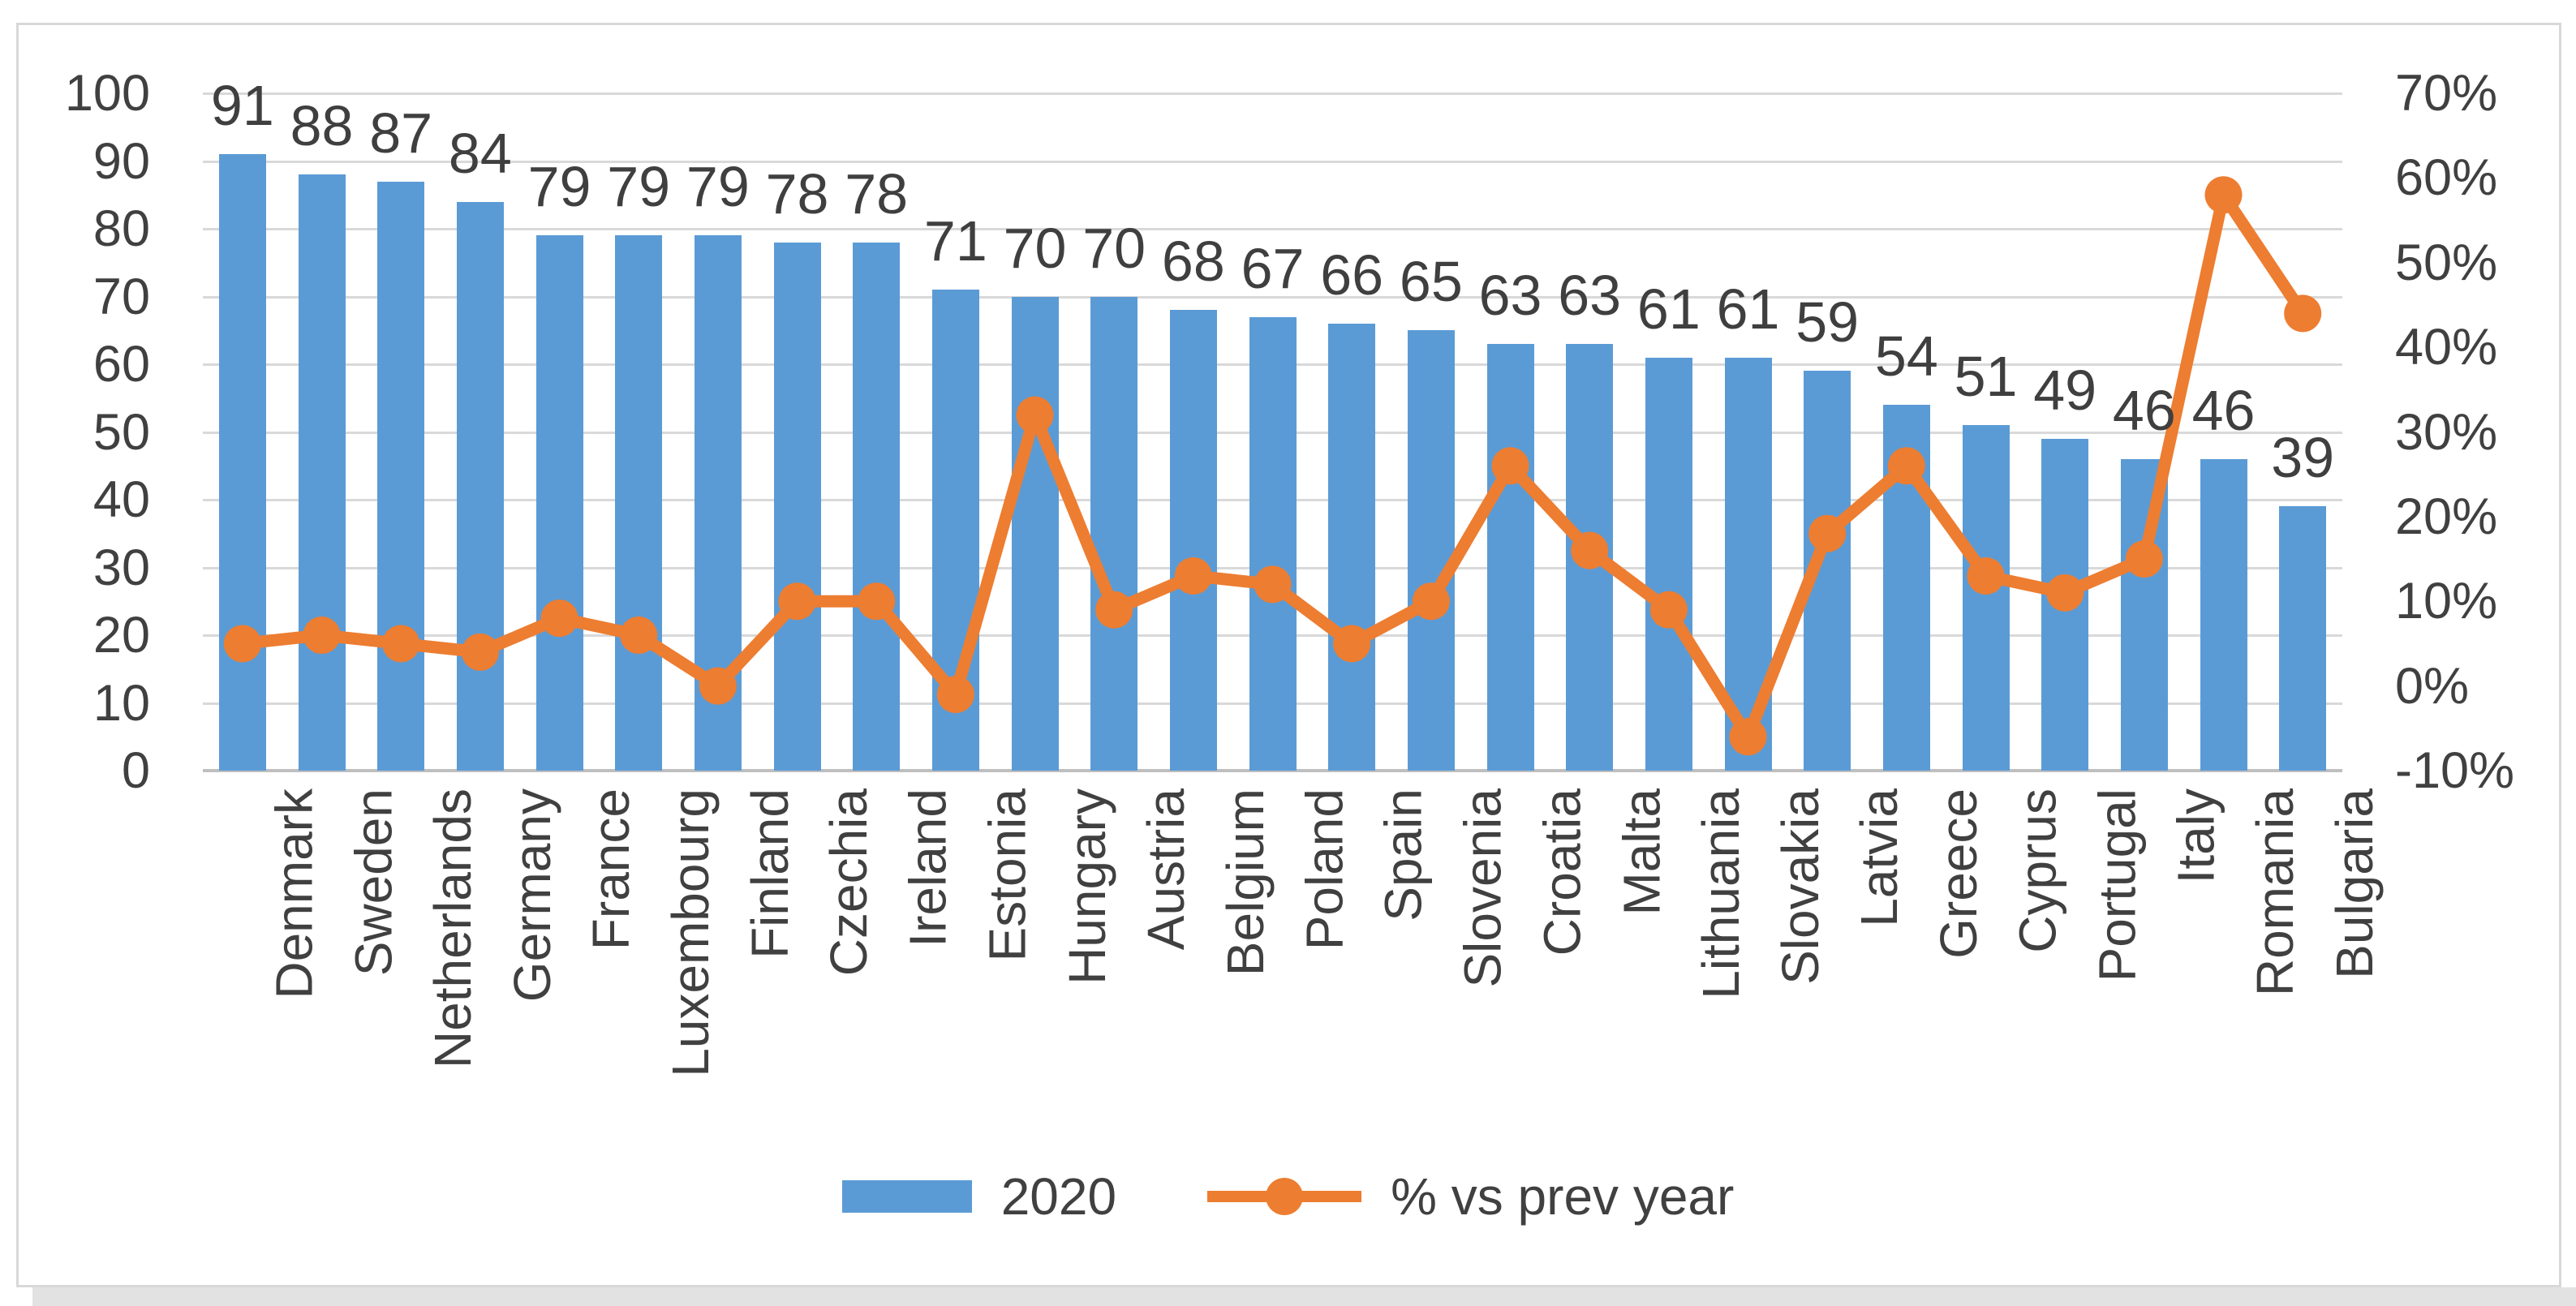 Image resolution: width=2576 pixels, height=1306 pixels. I want to click on category-label: Hungary, so click(1086, 887).